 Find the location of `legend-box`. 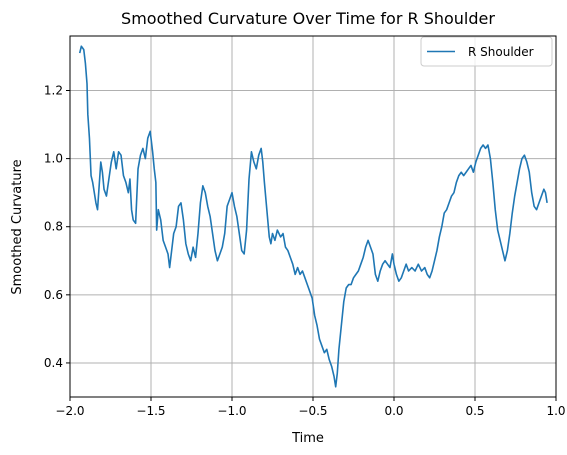

legend-box is located at coordinates (486, 51).